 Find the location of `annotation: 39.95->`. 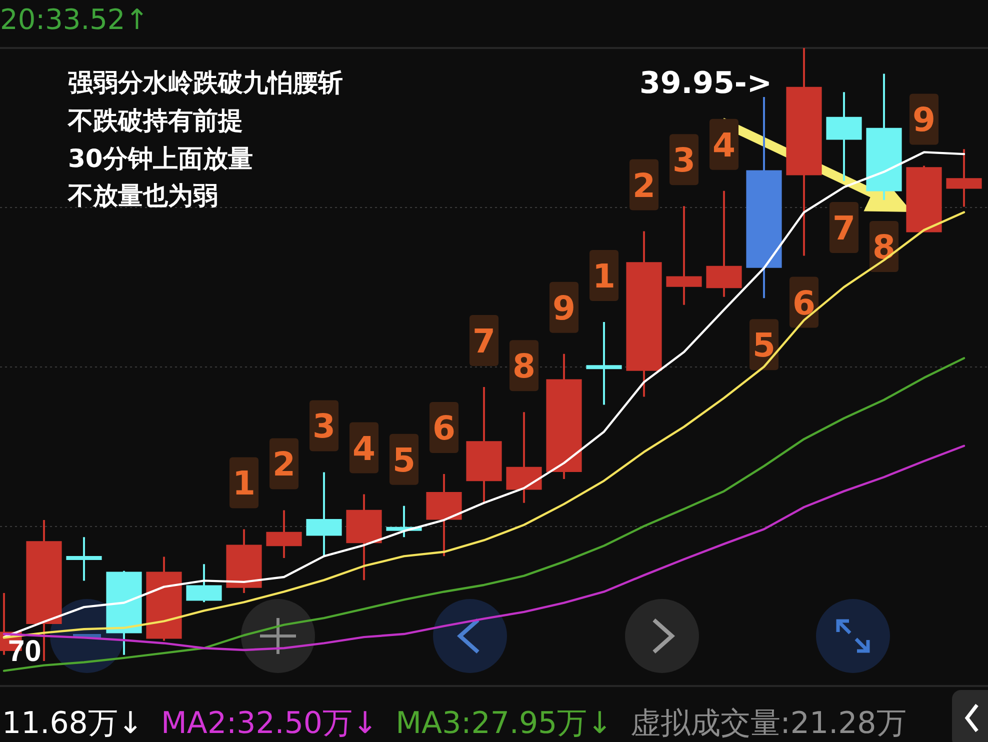

annotation: 39.95-> is located at coordinates (706, 83).